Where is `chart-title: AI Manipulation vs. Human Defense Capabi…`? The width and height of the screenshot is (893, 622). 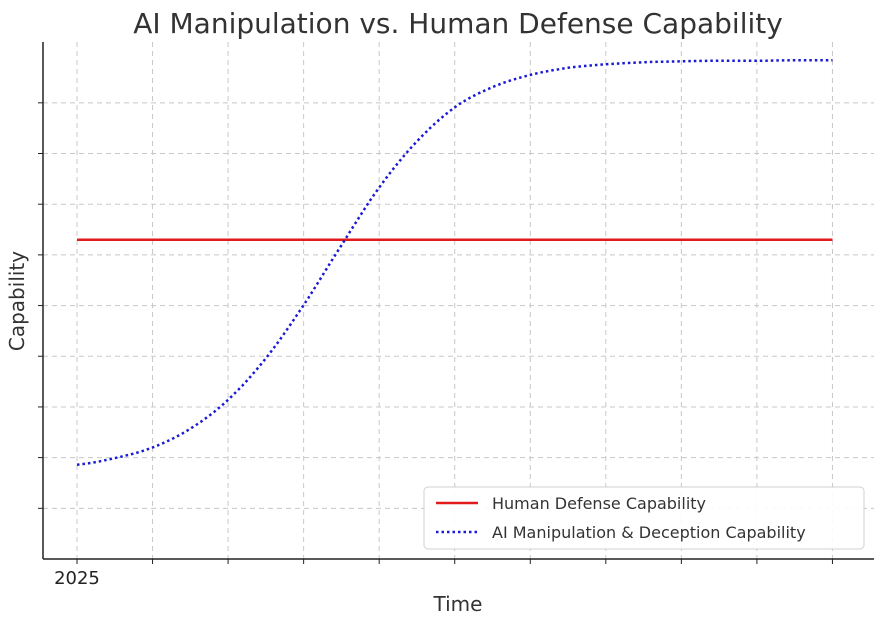
chart-title: AI Manipulation vs. Human Defense Capabi… is located at coordinates (458, 23).